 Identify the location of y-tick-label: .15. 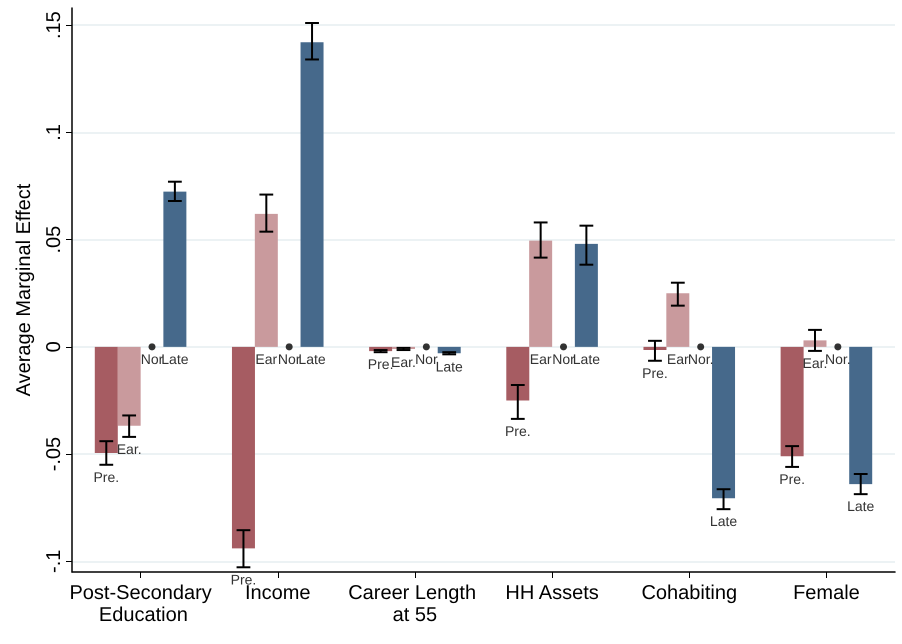
(54, 25).